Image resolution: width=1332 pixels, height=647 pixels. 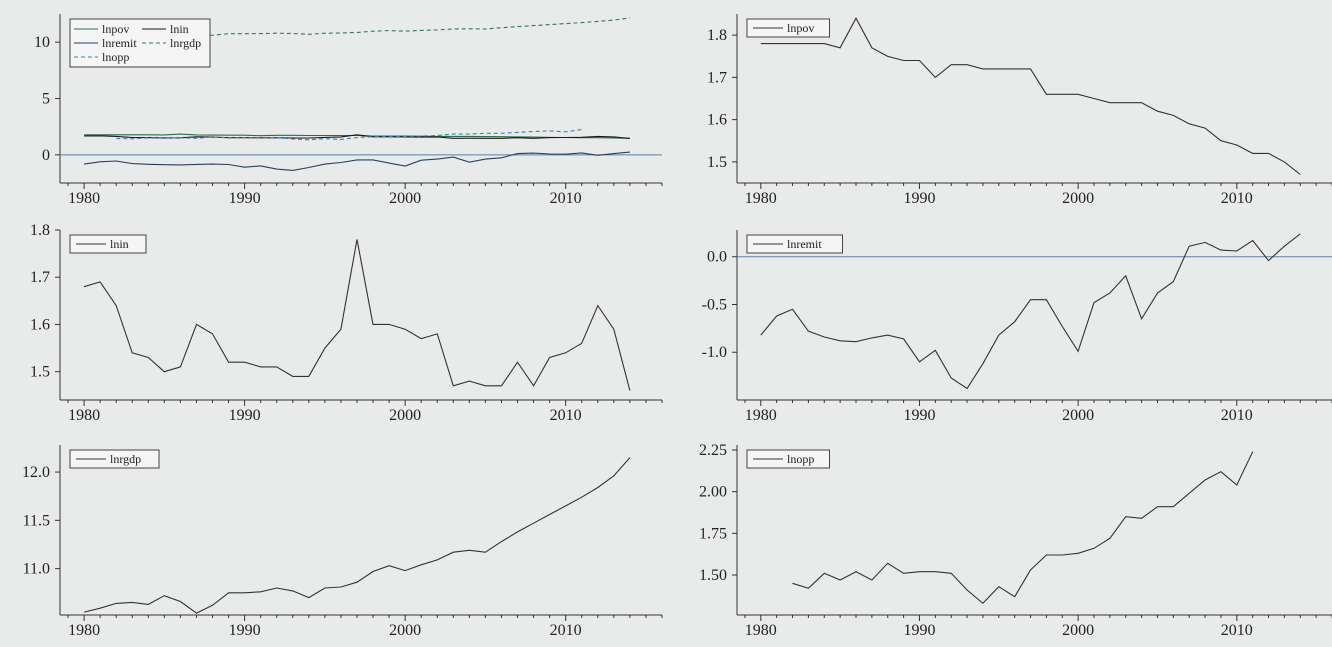 I want to click on y-tick-label: 1.75, so click(x=713, y=533).